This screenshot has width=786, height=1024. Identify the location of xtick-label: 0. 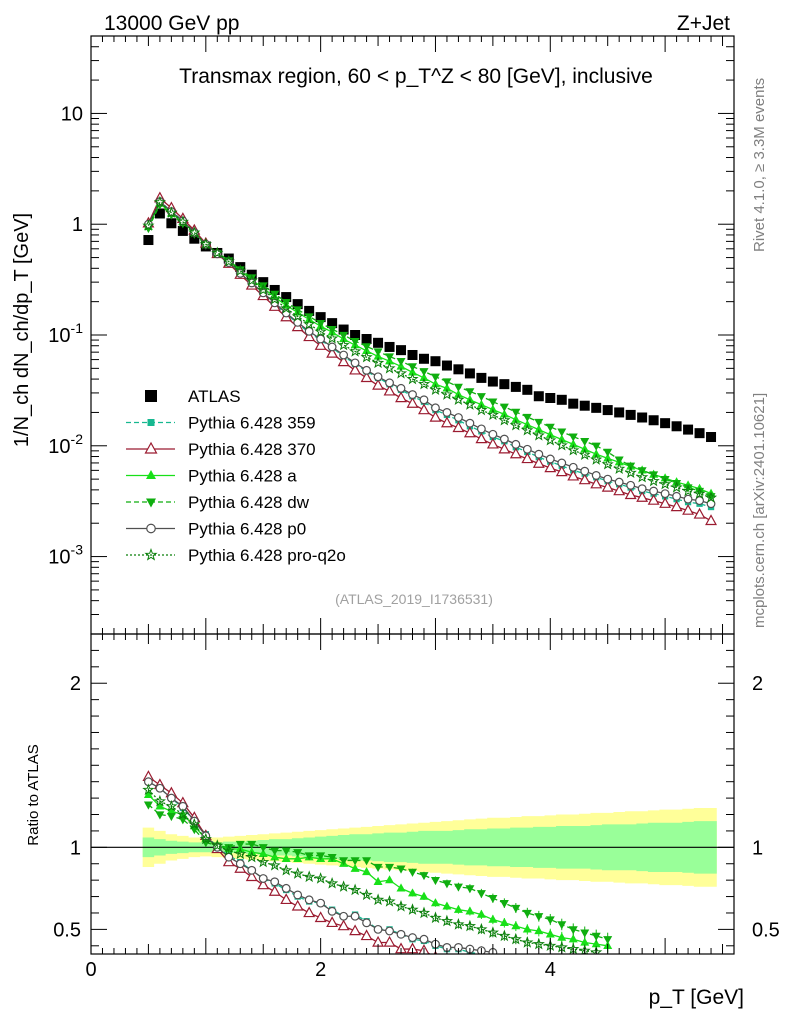
(90, 970).